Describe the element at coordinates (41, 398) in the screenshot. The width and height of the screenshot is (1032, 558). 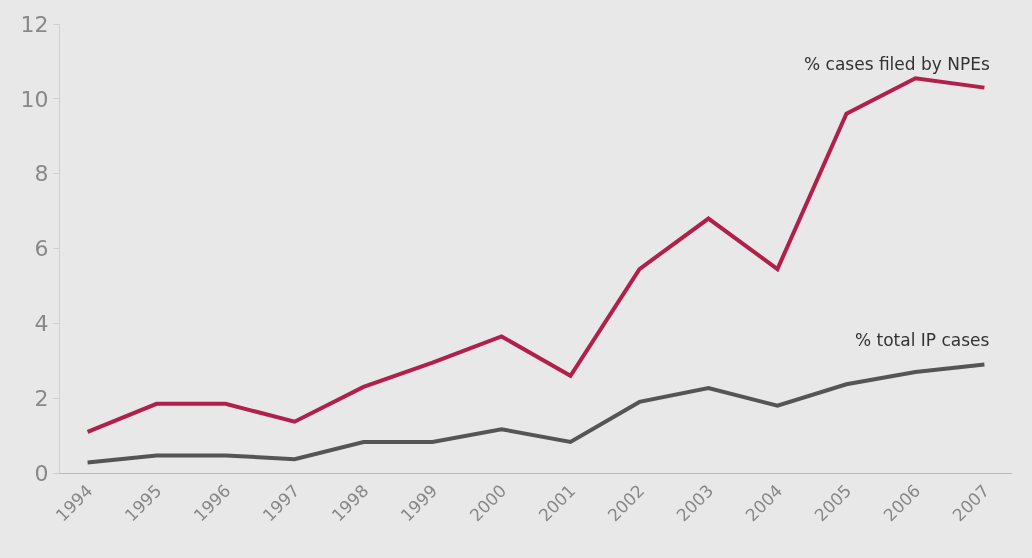
I see `y-tick-label: 2` at that location.